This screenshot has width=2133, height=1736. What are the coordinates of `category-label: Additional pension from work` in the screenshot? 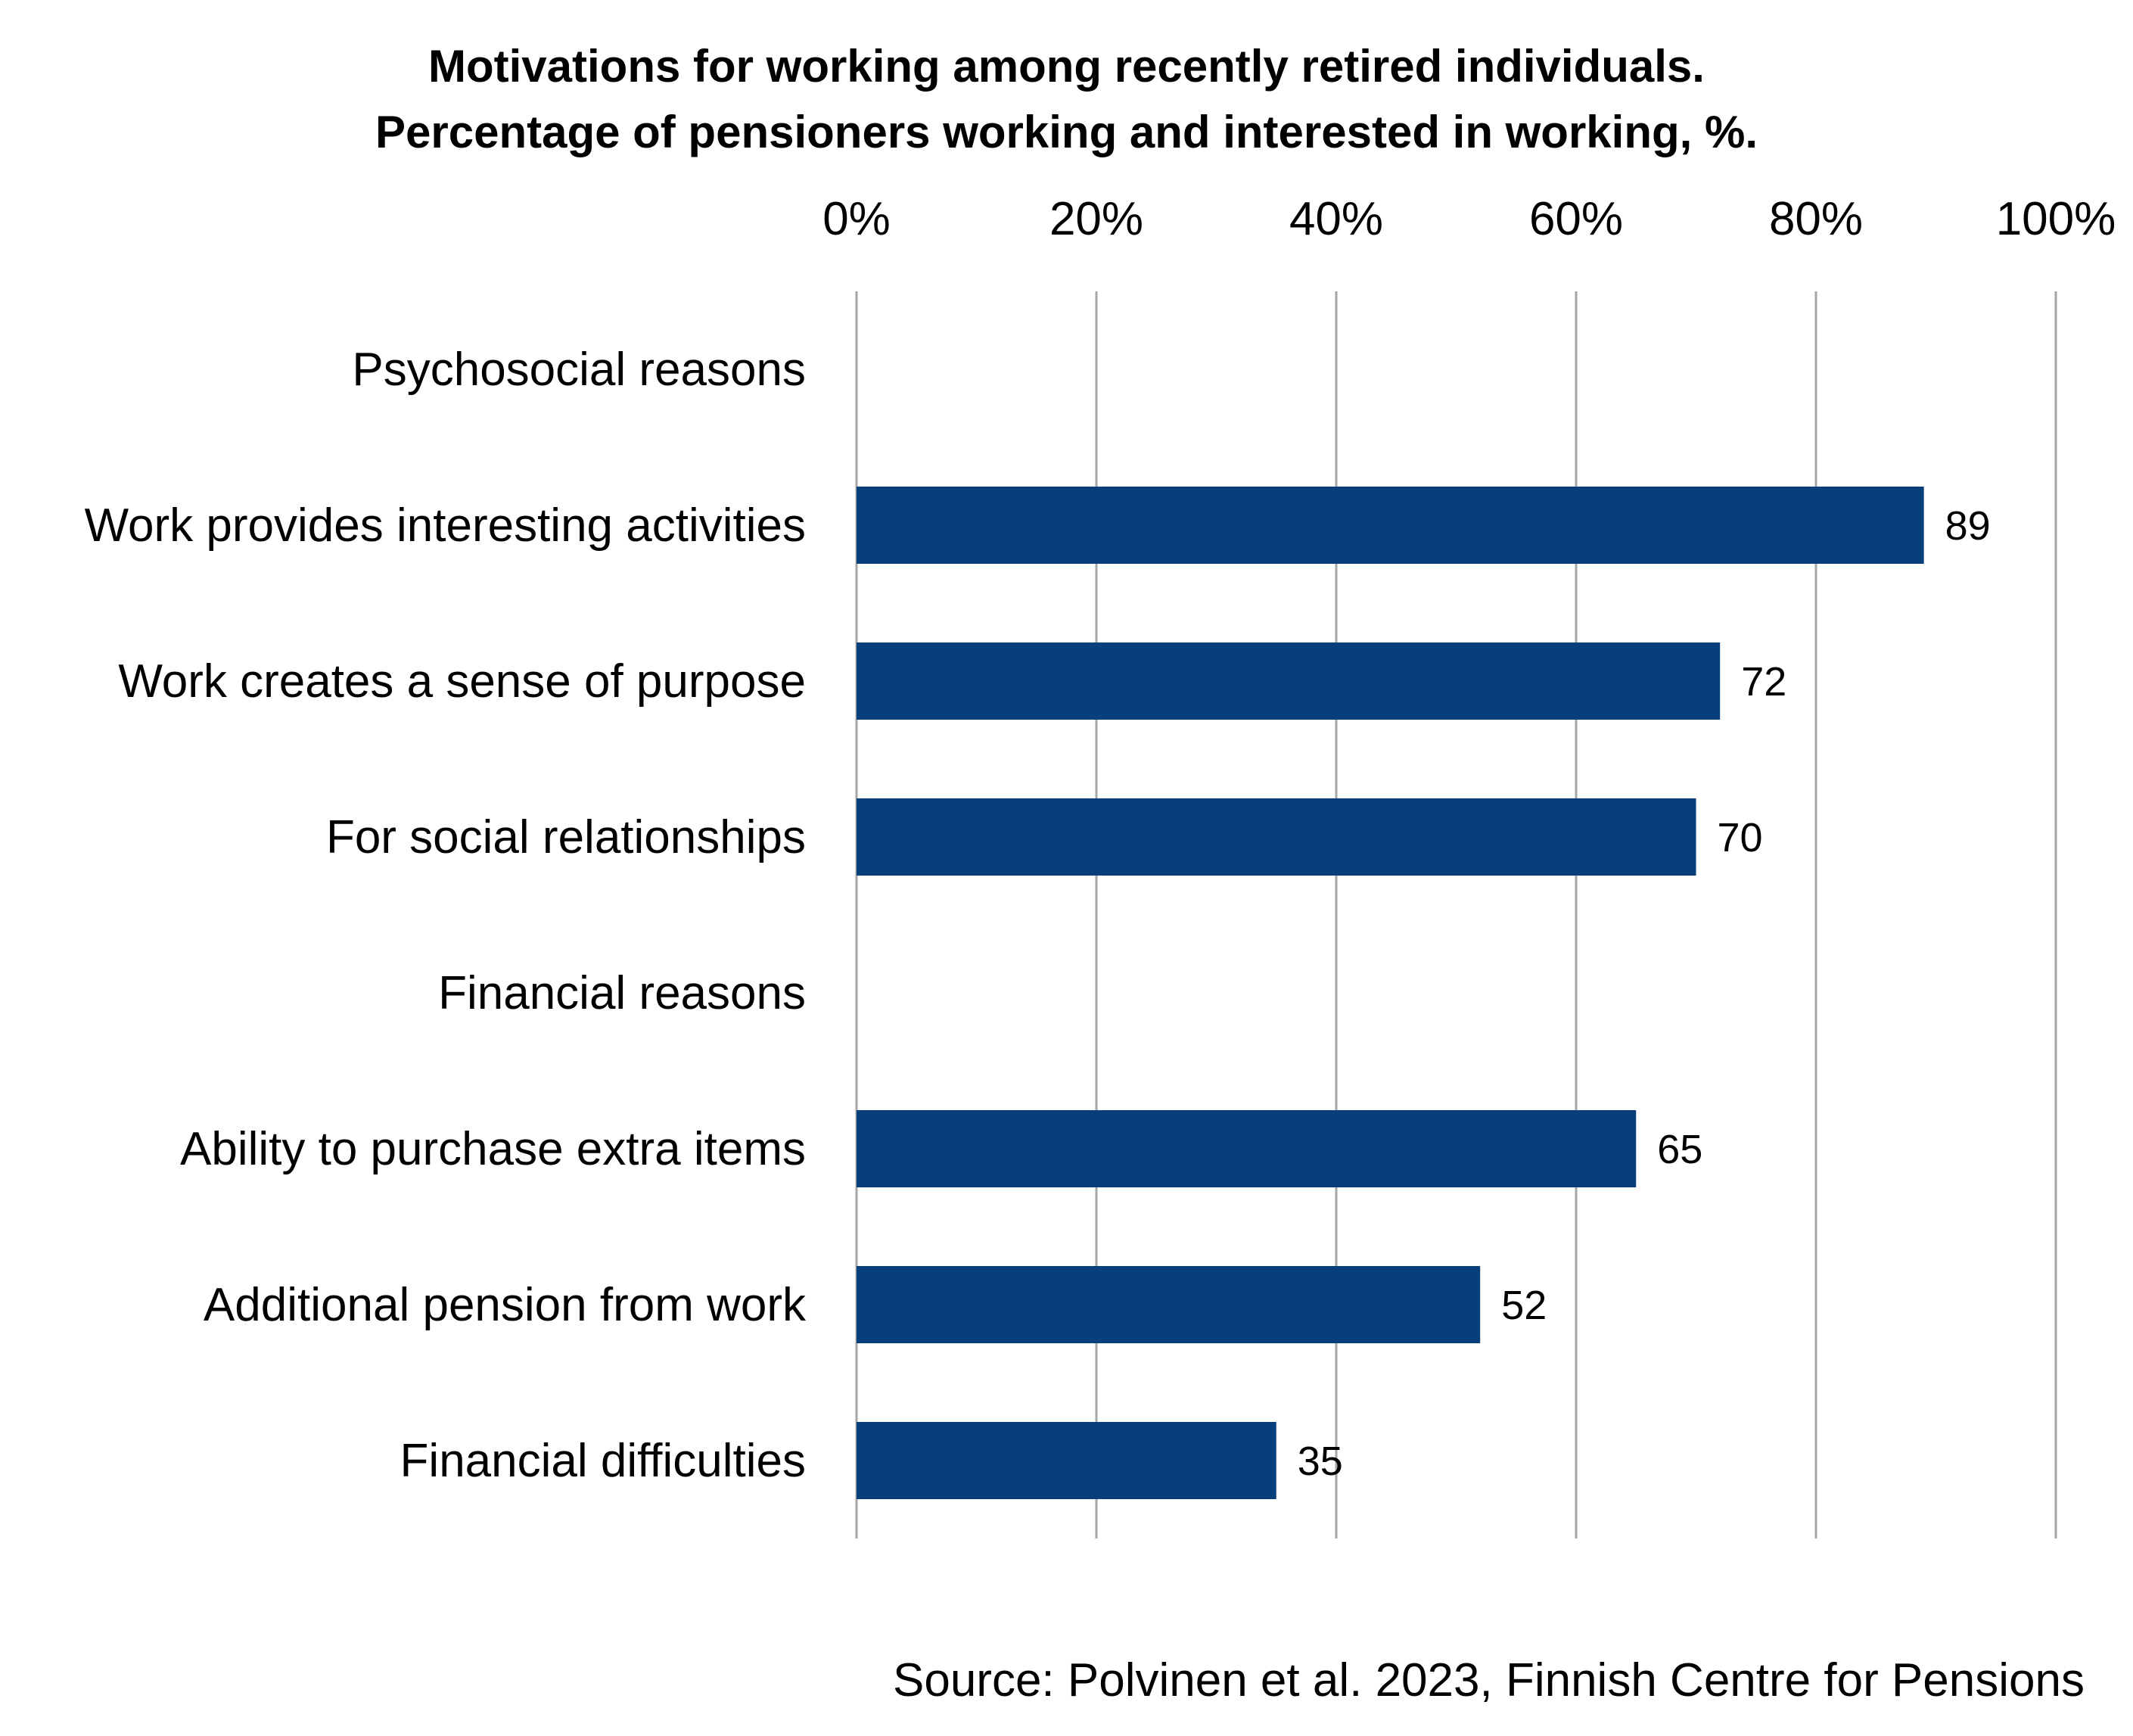 It's located at (505, 1305).